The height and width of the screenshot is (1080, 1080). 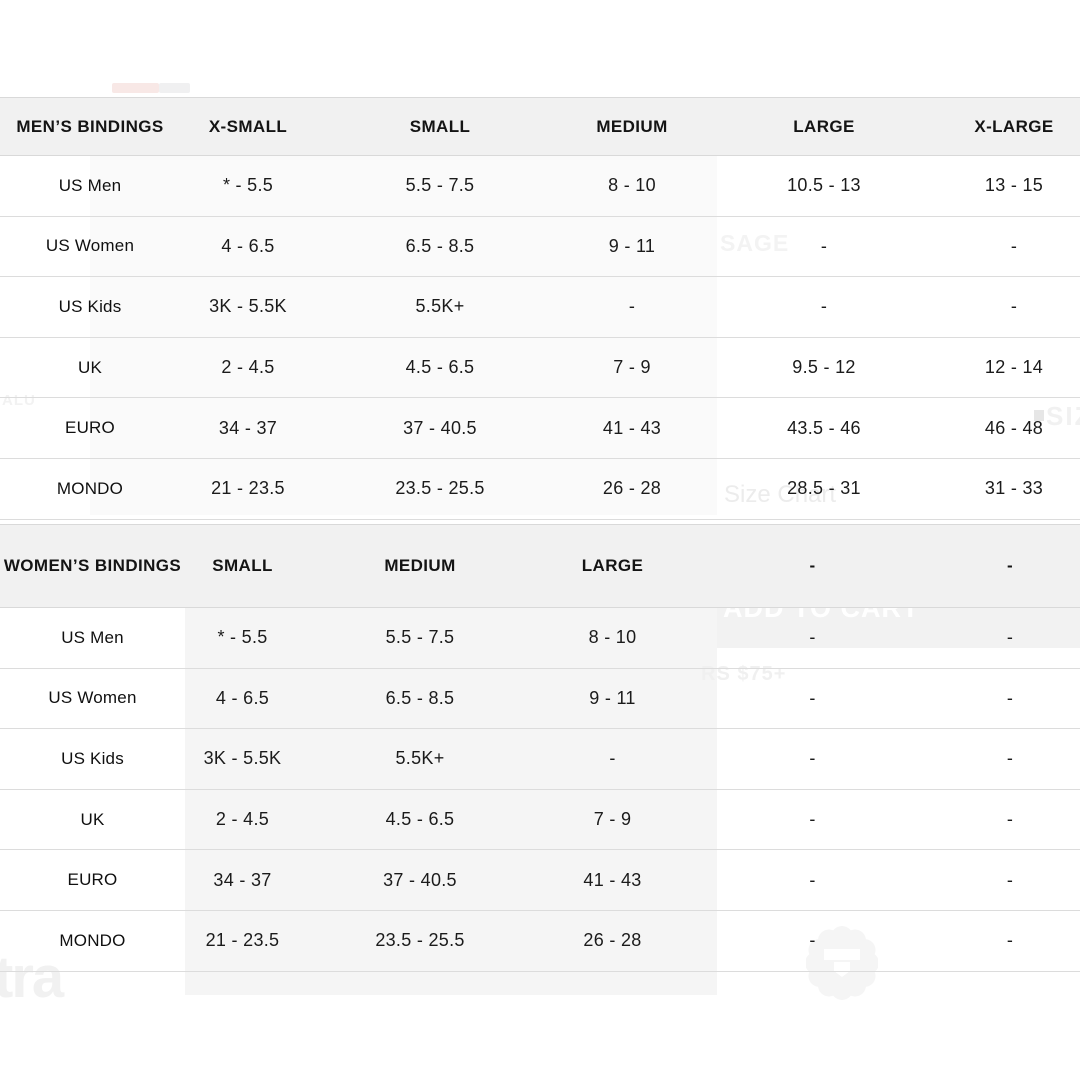 What do you see at coordinates (248, 126) in the screenshot?
I see `column-header-xsmall: X-SMALL` at bounding box center [248, 126].